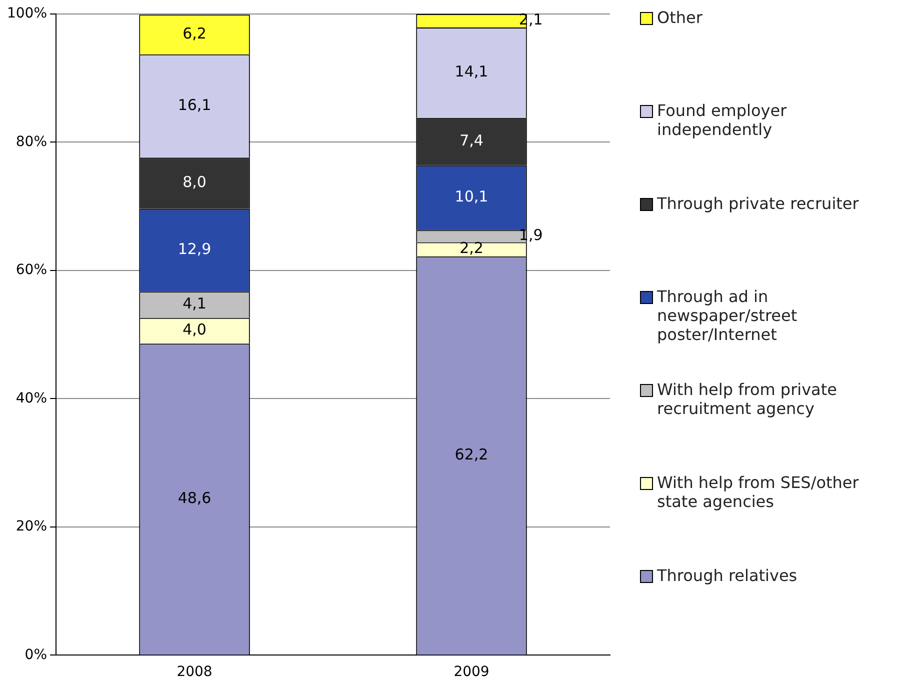 This screenshot has width=909, height=692. I want to click on y-tick-label: 100%, so click(27, 14).